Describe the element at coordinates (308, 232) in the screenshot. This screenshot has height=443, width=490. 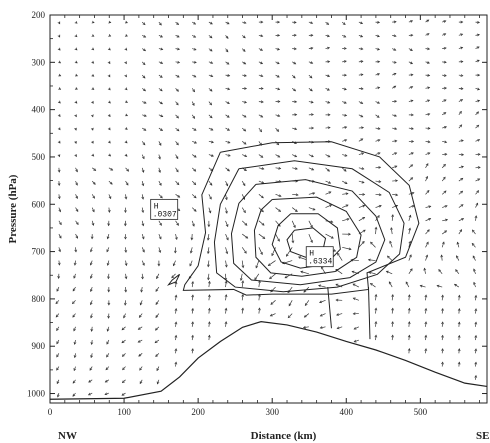
I see `contour-line` at that location.